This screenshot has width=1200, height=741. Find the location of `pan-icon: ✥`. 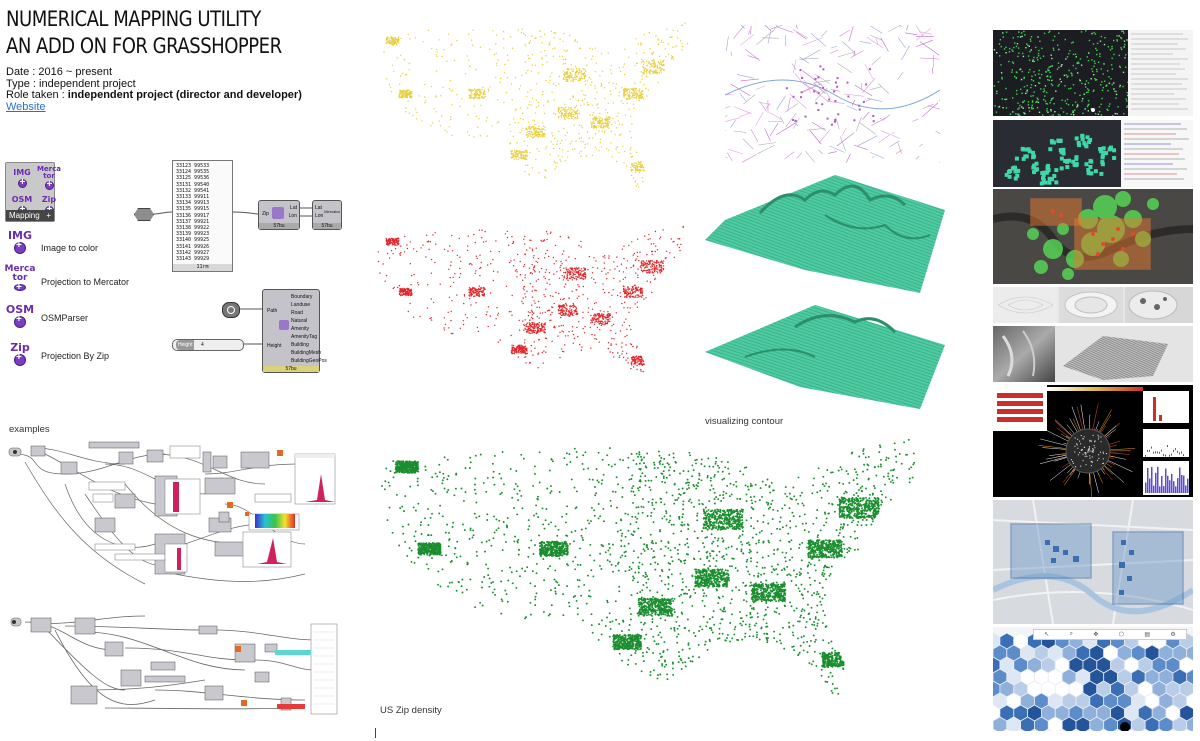

pan-icon: ✥ is located at coordinates (1096, 635).